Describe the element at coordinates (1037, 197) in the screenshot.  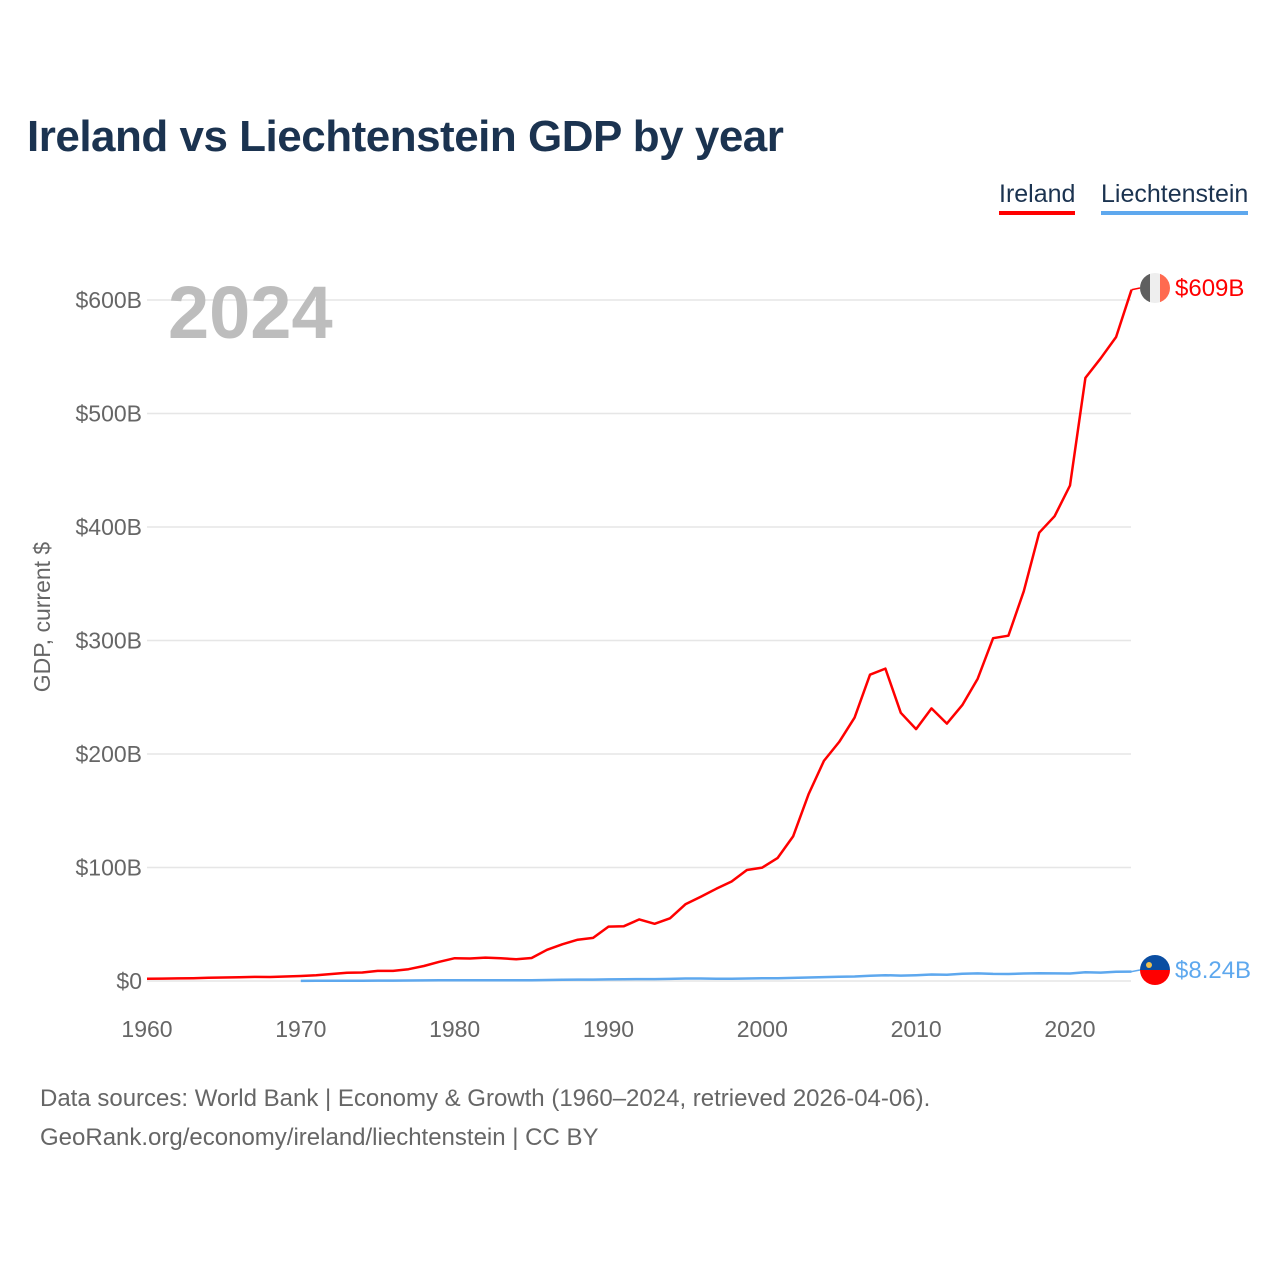
I see `legend-ireland: Ireland` at that location.